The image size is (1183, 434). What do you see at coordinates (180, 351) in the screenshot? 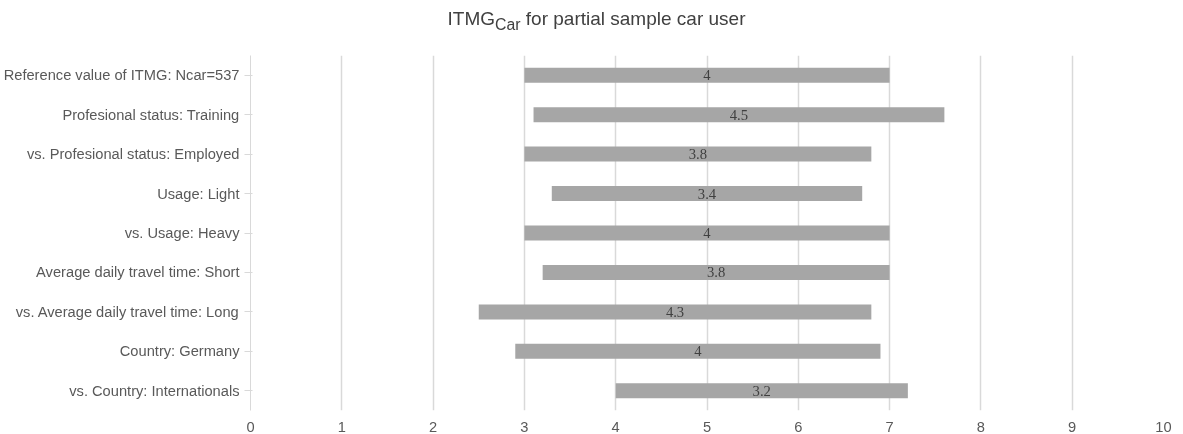
I see `y-tick-label: Country: Germany` at bounding box center [180, 351].